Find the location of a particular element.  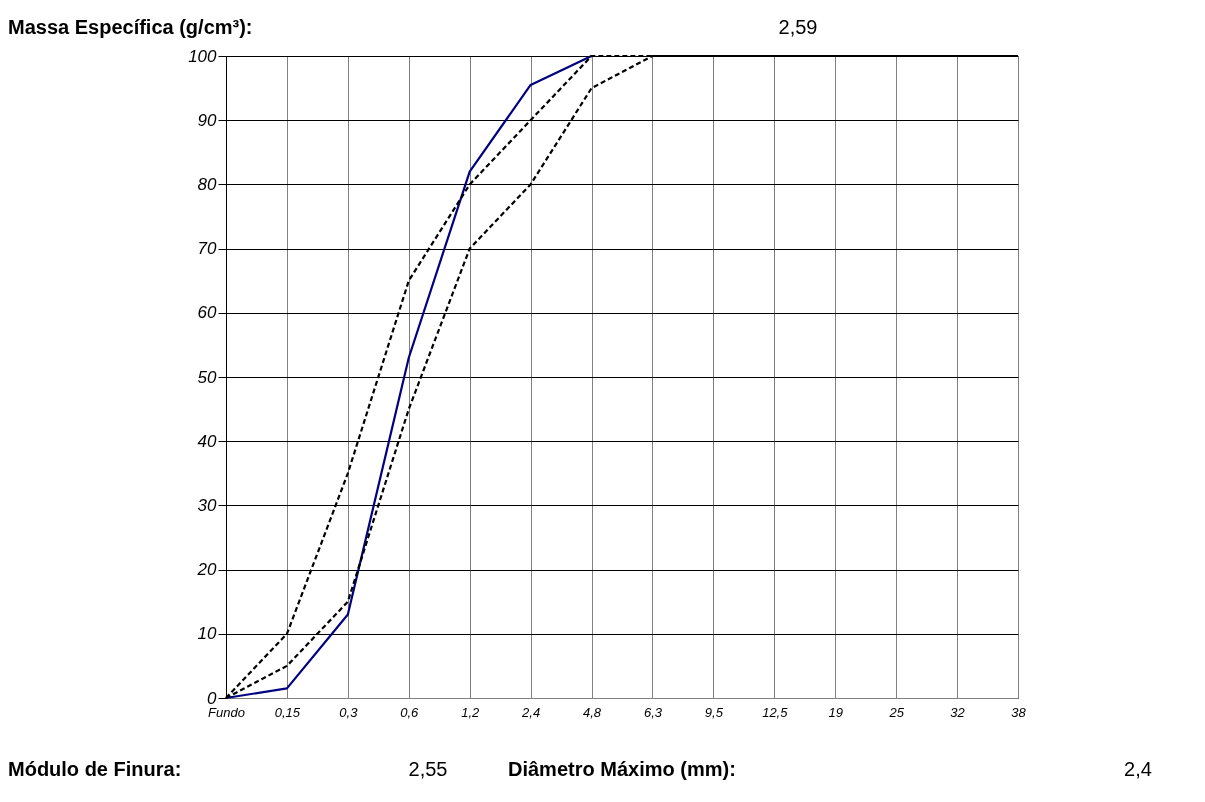

x-tick-label: 25 is located at coordinates (896, 712).